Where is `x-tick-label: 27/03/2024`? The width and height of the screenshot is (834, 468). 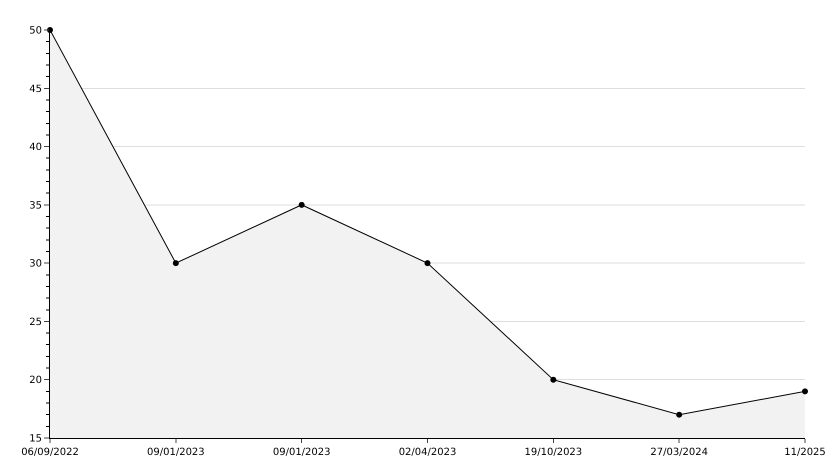 x-tick-label: 27/03/2024 is located at coordinates (679, 452).